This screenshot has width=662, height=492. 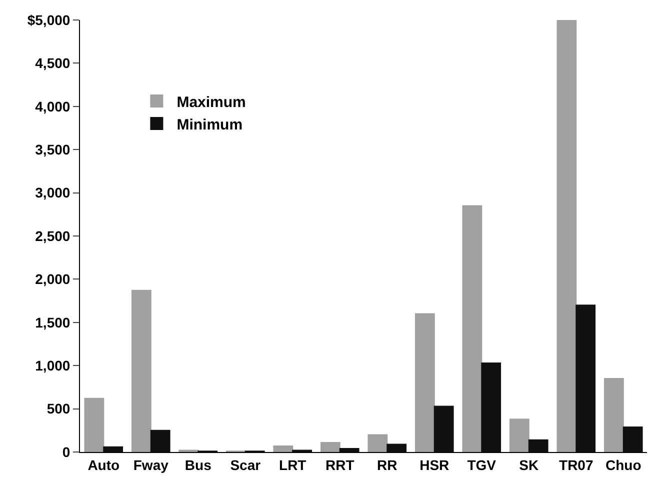 What do you see at coordinates (340, 464) in the screenshot?
I see `x-tick-label: RRT` at bounding box center [340, 464].